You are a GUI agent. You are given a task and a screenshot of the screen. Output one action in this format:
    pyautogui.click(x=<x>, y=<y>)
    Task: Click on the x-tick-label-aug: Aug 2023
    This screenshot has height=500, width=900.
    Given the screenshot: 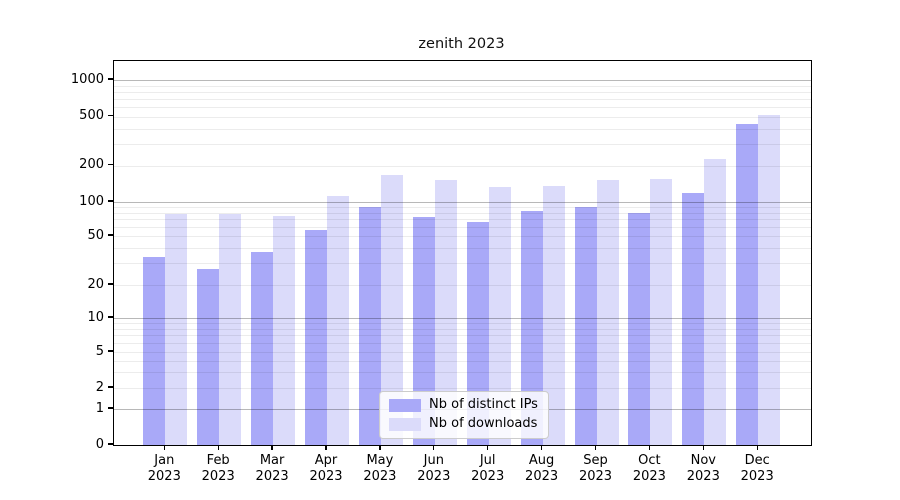 What is the action you would take?
    pyautogui.click(x=542, y=468)
    